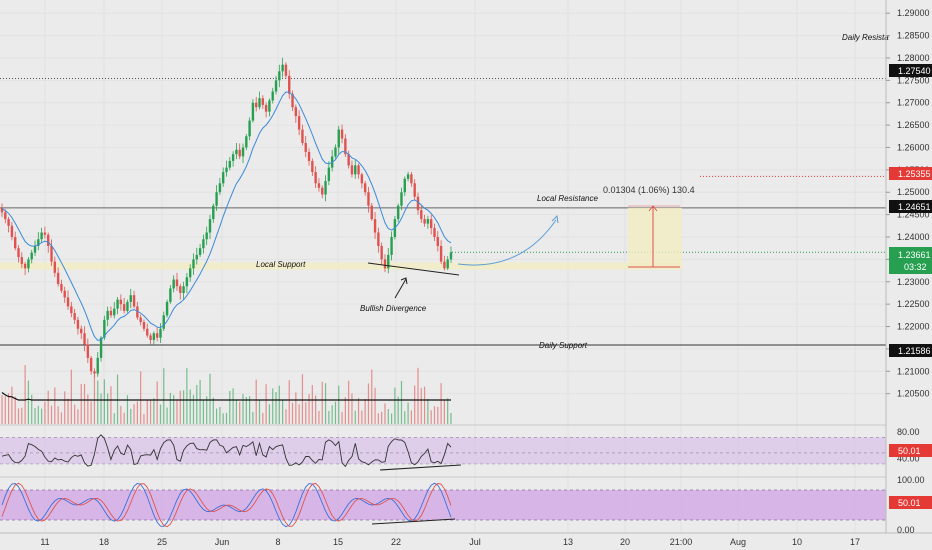 The image size is (932, 550). What do you see at coordinates (914, 351) in the screenshot?
I see `tag-daily-support-text: 1.21586` at bounding box center [914, 351].